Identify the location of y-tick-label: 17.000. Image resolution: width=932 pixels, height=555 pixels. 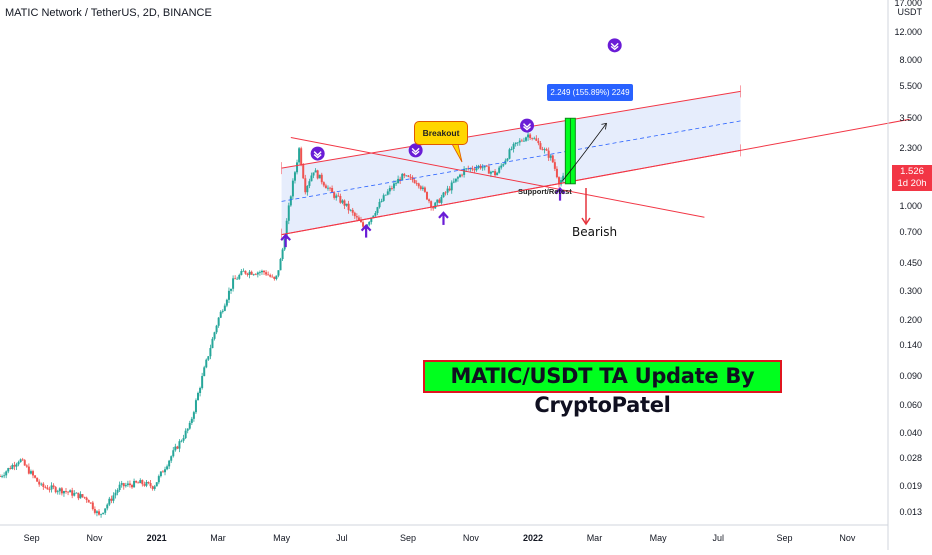
(908, 4).